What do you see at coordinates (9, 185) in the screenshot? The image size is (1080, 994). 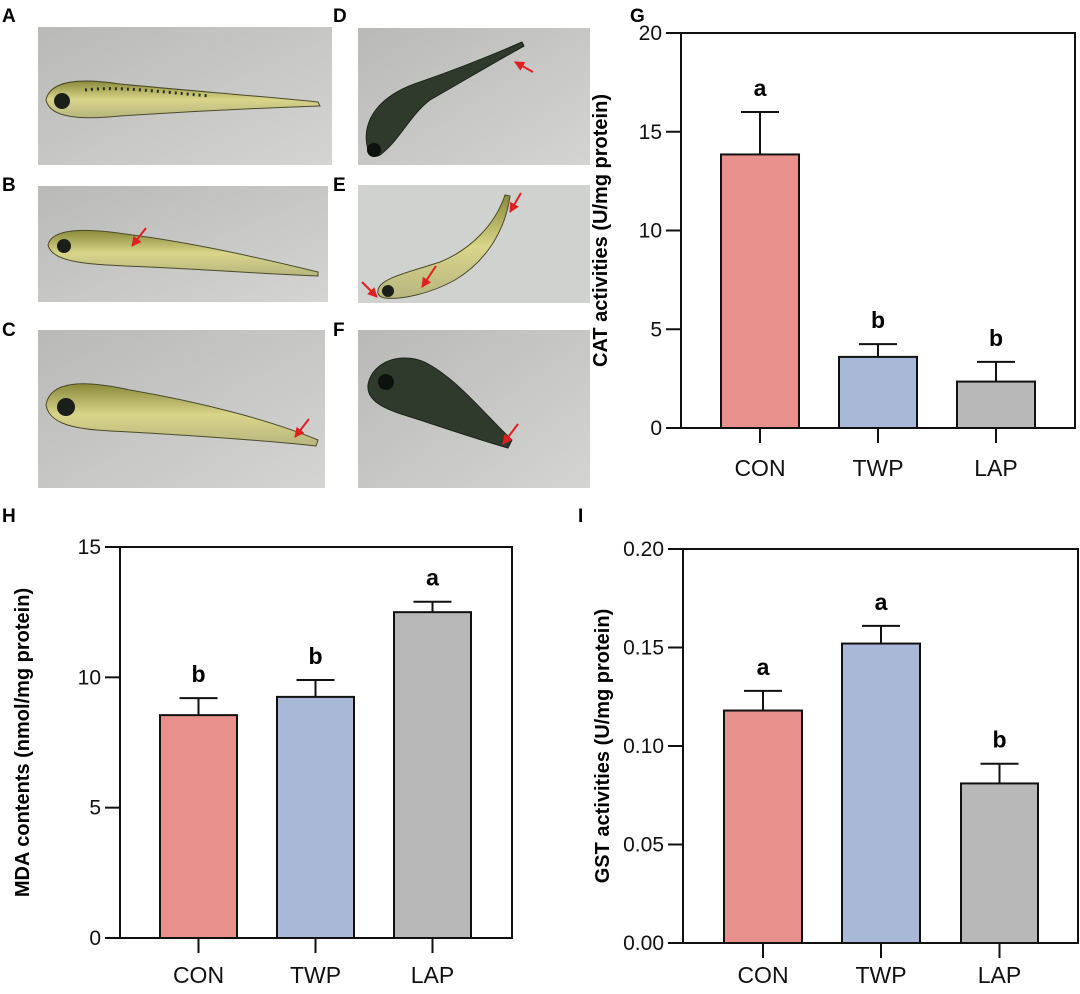 I see `panel-label-b: B` at bounding box center [9, 185].